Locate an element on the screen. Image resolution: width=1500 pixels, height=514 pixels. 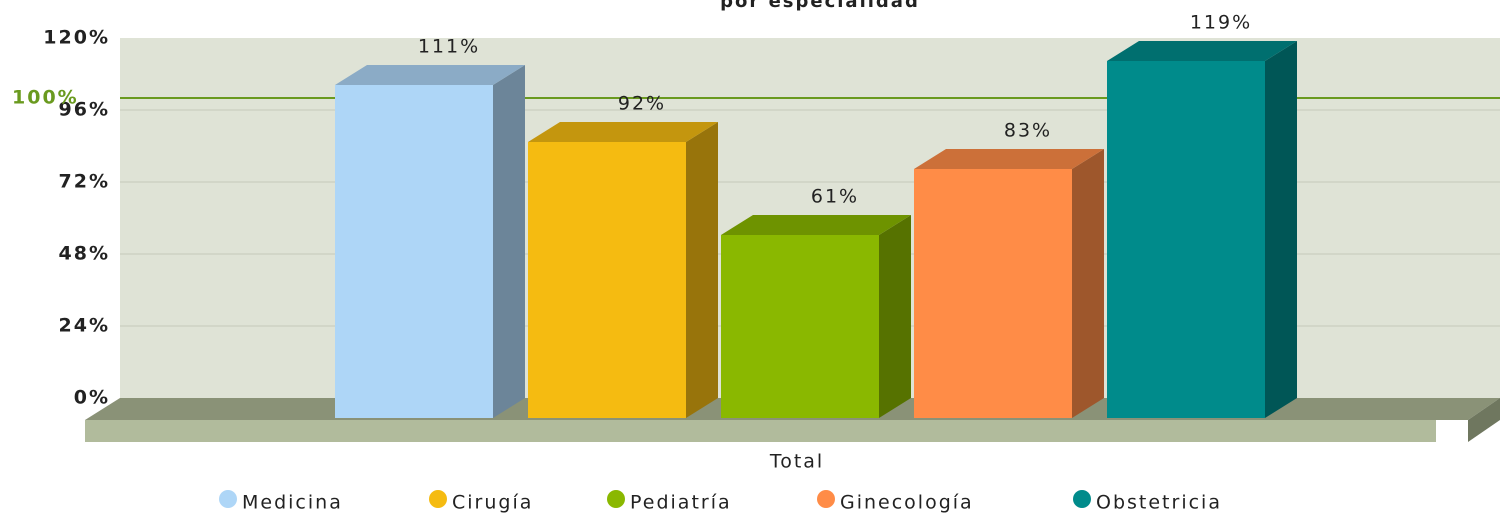
legend-label: Cirugía is located at coordinates (492, 503).